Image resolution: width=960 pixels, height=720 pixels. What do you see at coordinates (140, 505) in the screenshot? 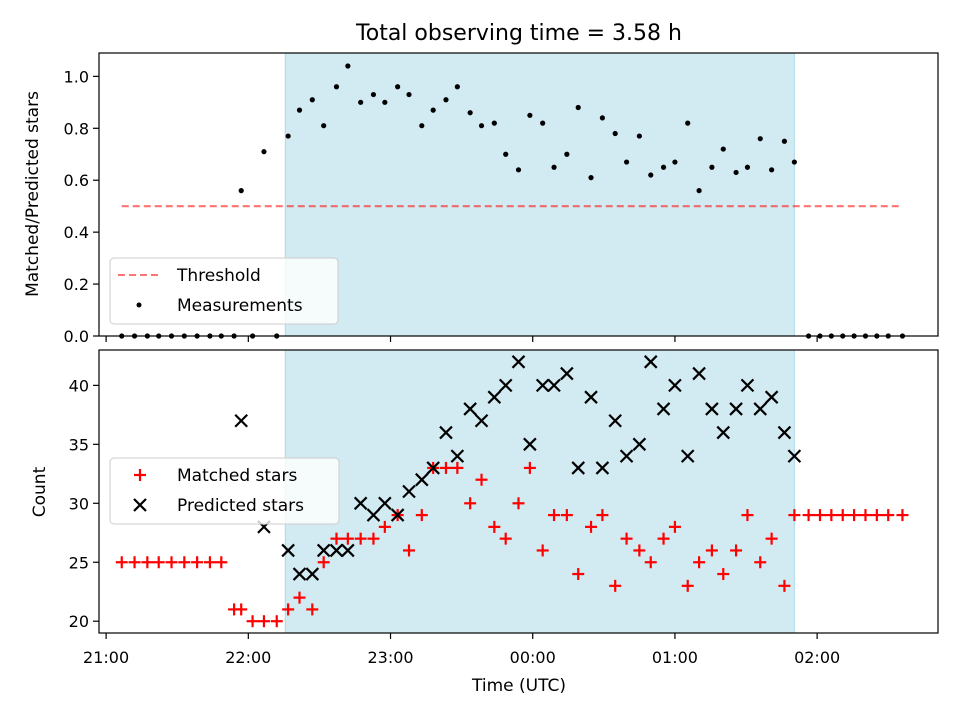
I see `legend-predicted-swatch` at bounding box center [140, 505].